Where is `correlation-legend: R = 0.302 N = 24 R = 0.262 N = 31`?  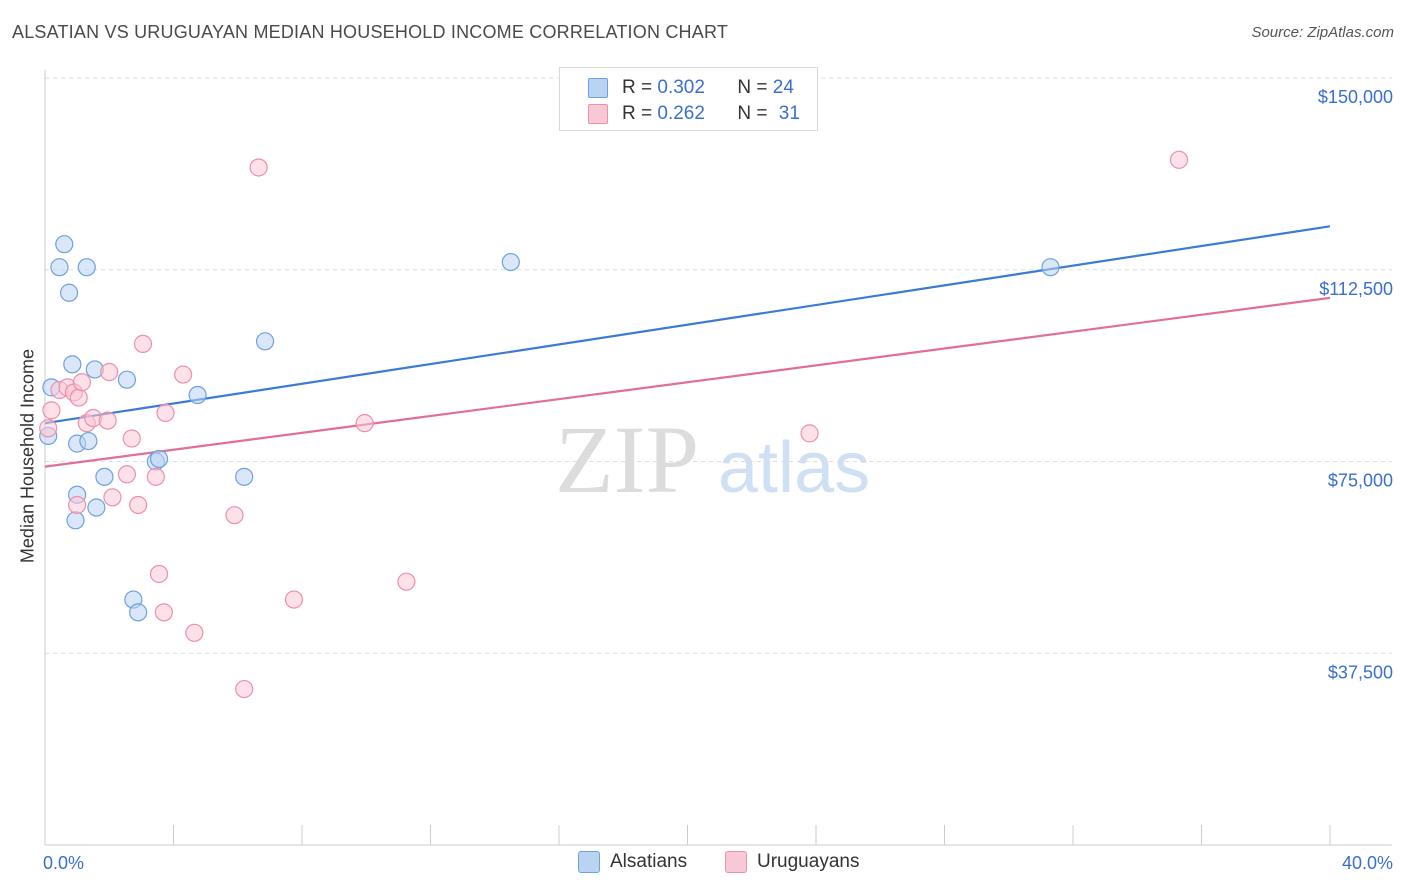
correlation-legend: R = 0.302 N = 24 R = 0.262 N = 31 is located at coordinates (688, 99).